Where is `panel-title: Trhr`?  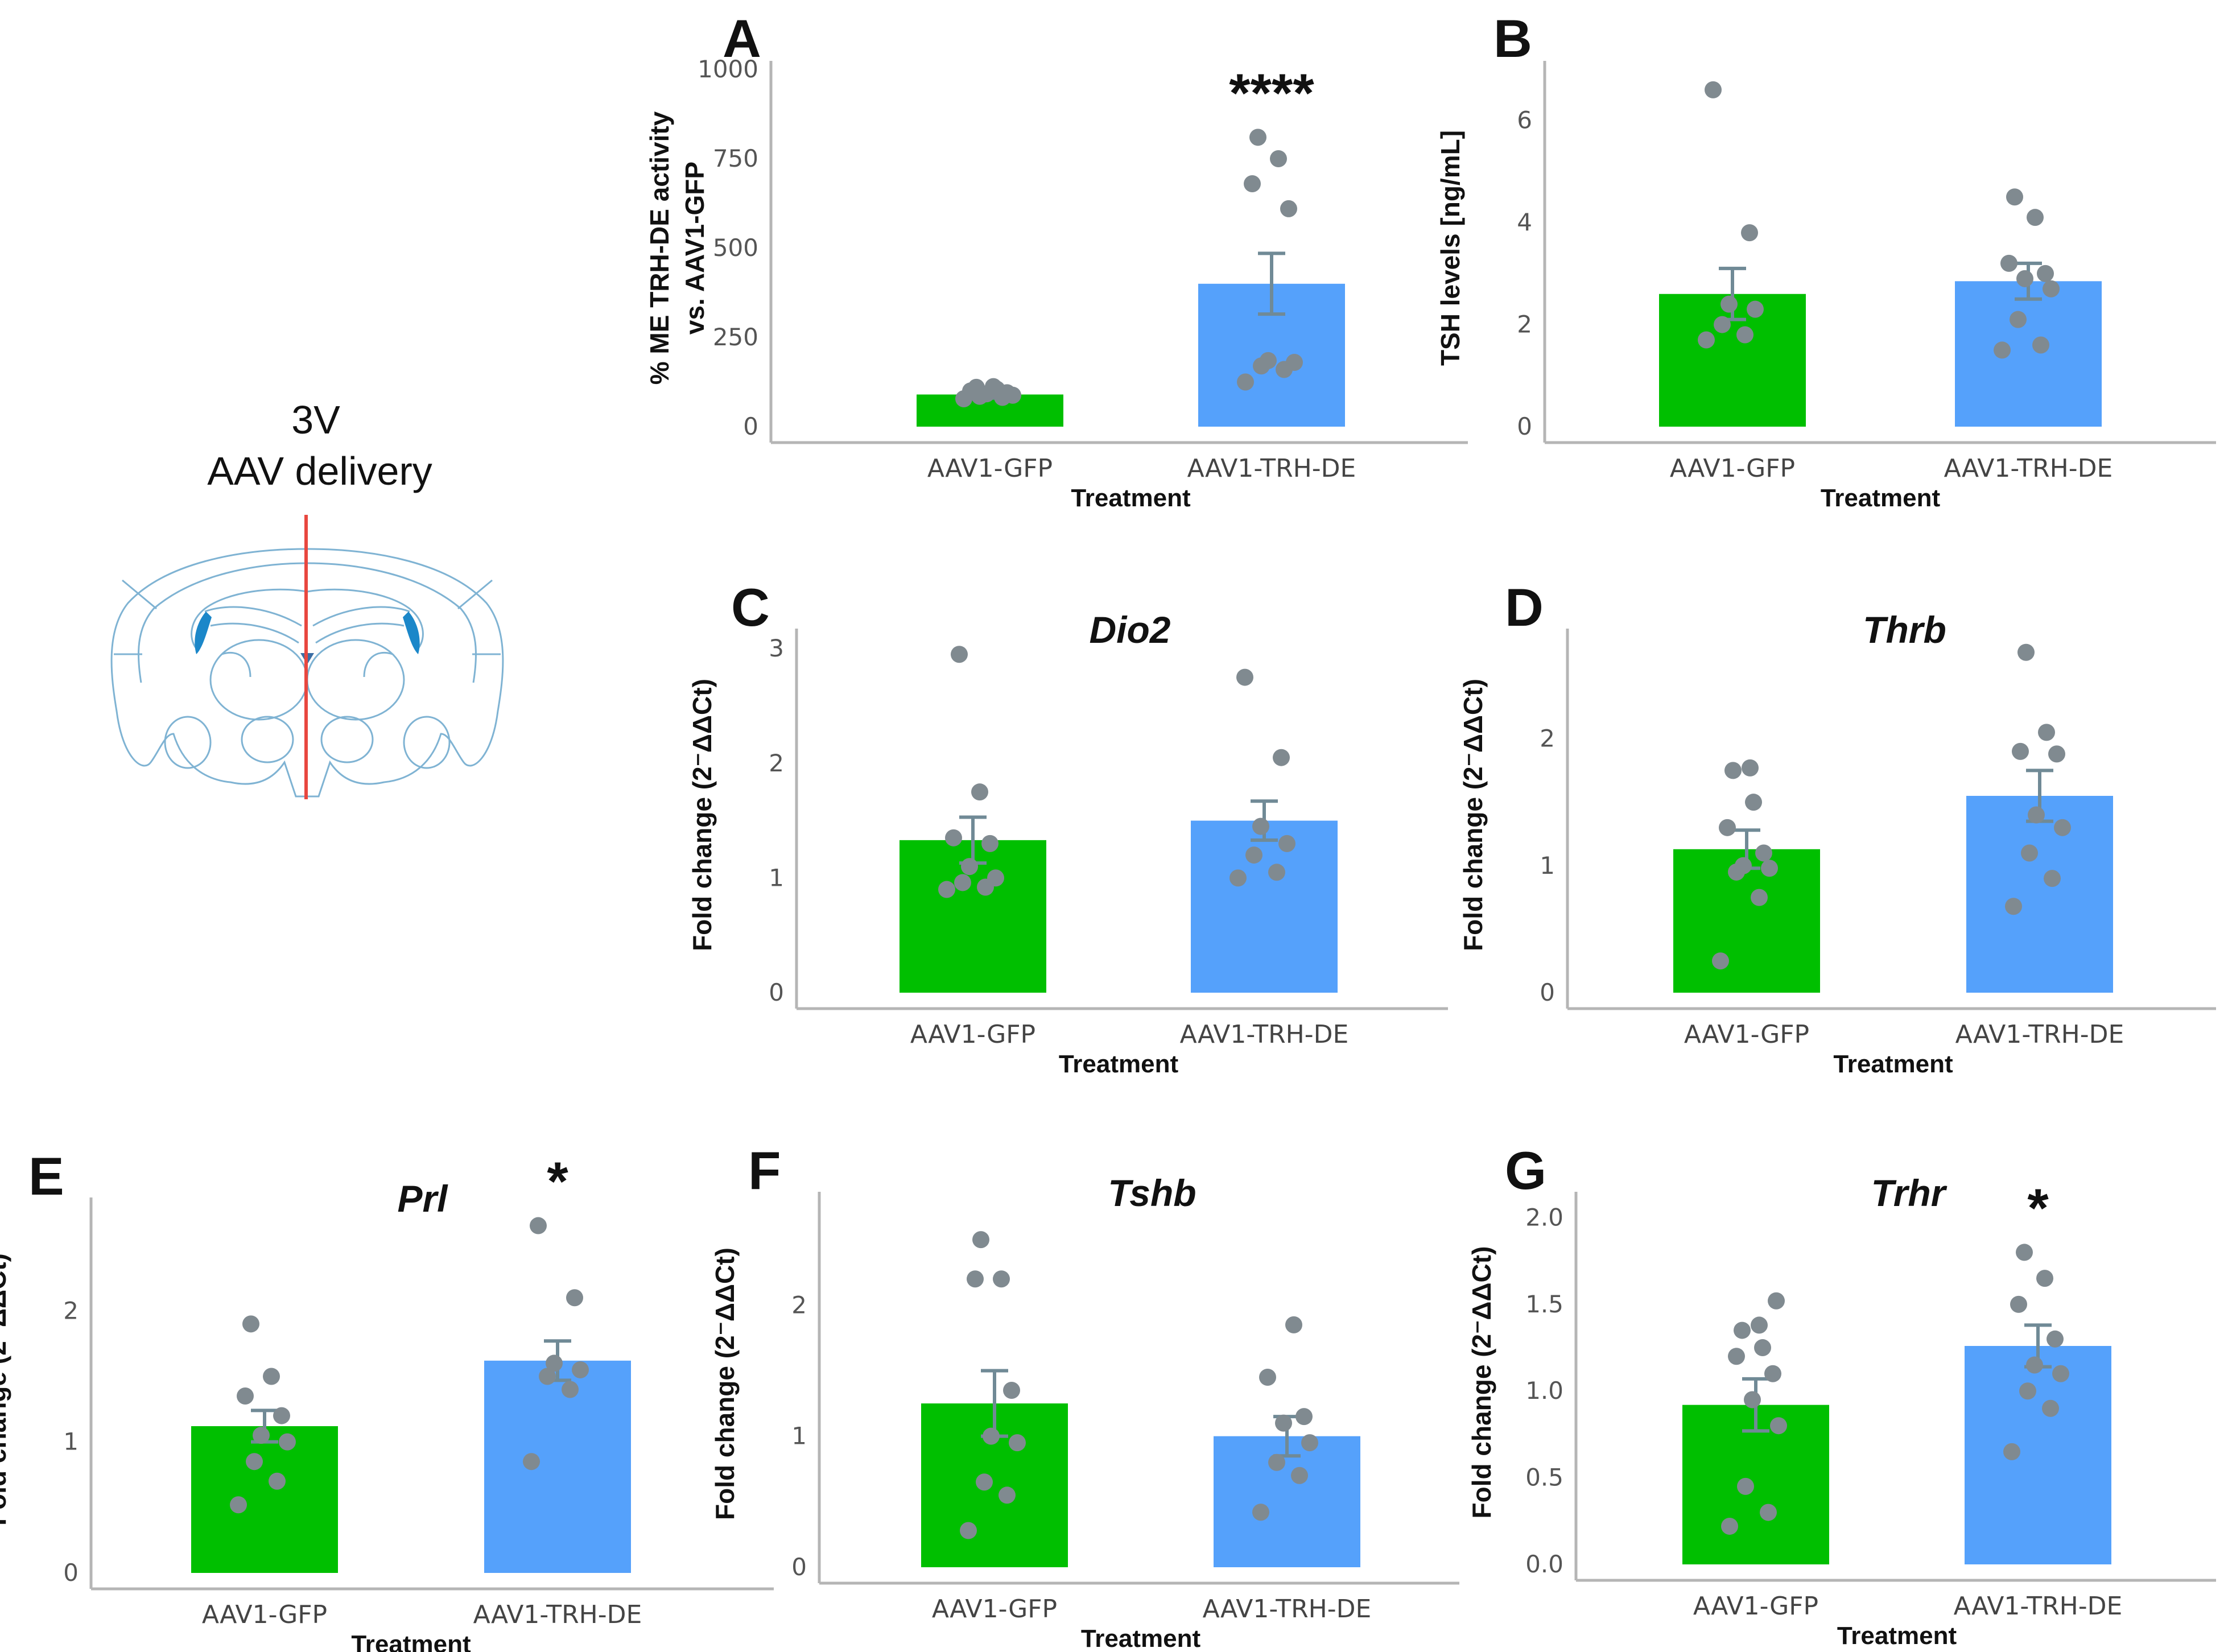
panel-title: Trhr is located at coordinates (1910, 1193).